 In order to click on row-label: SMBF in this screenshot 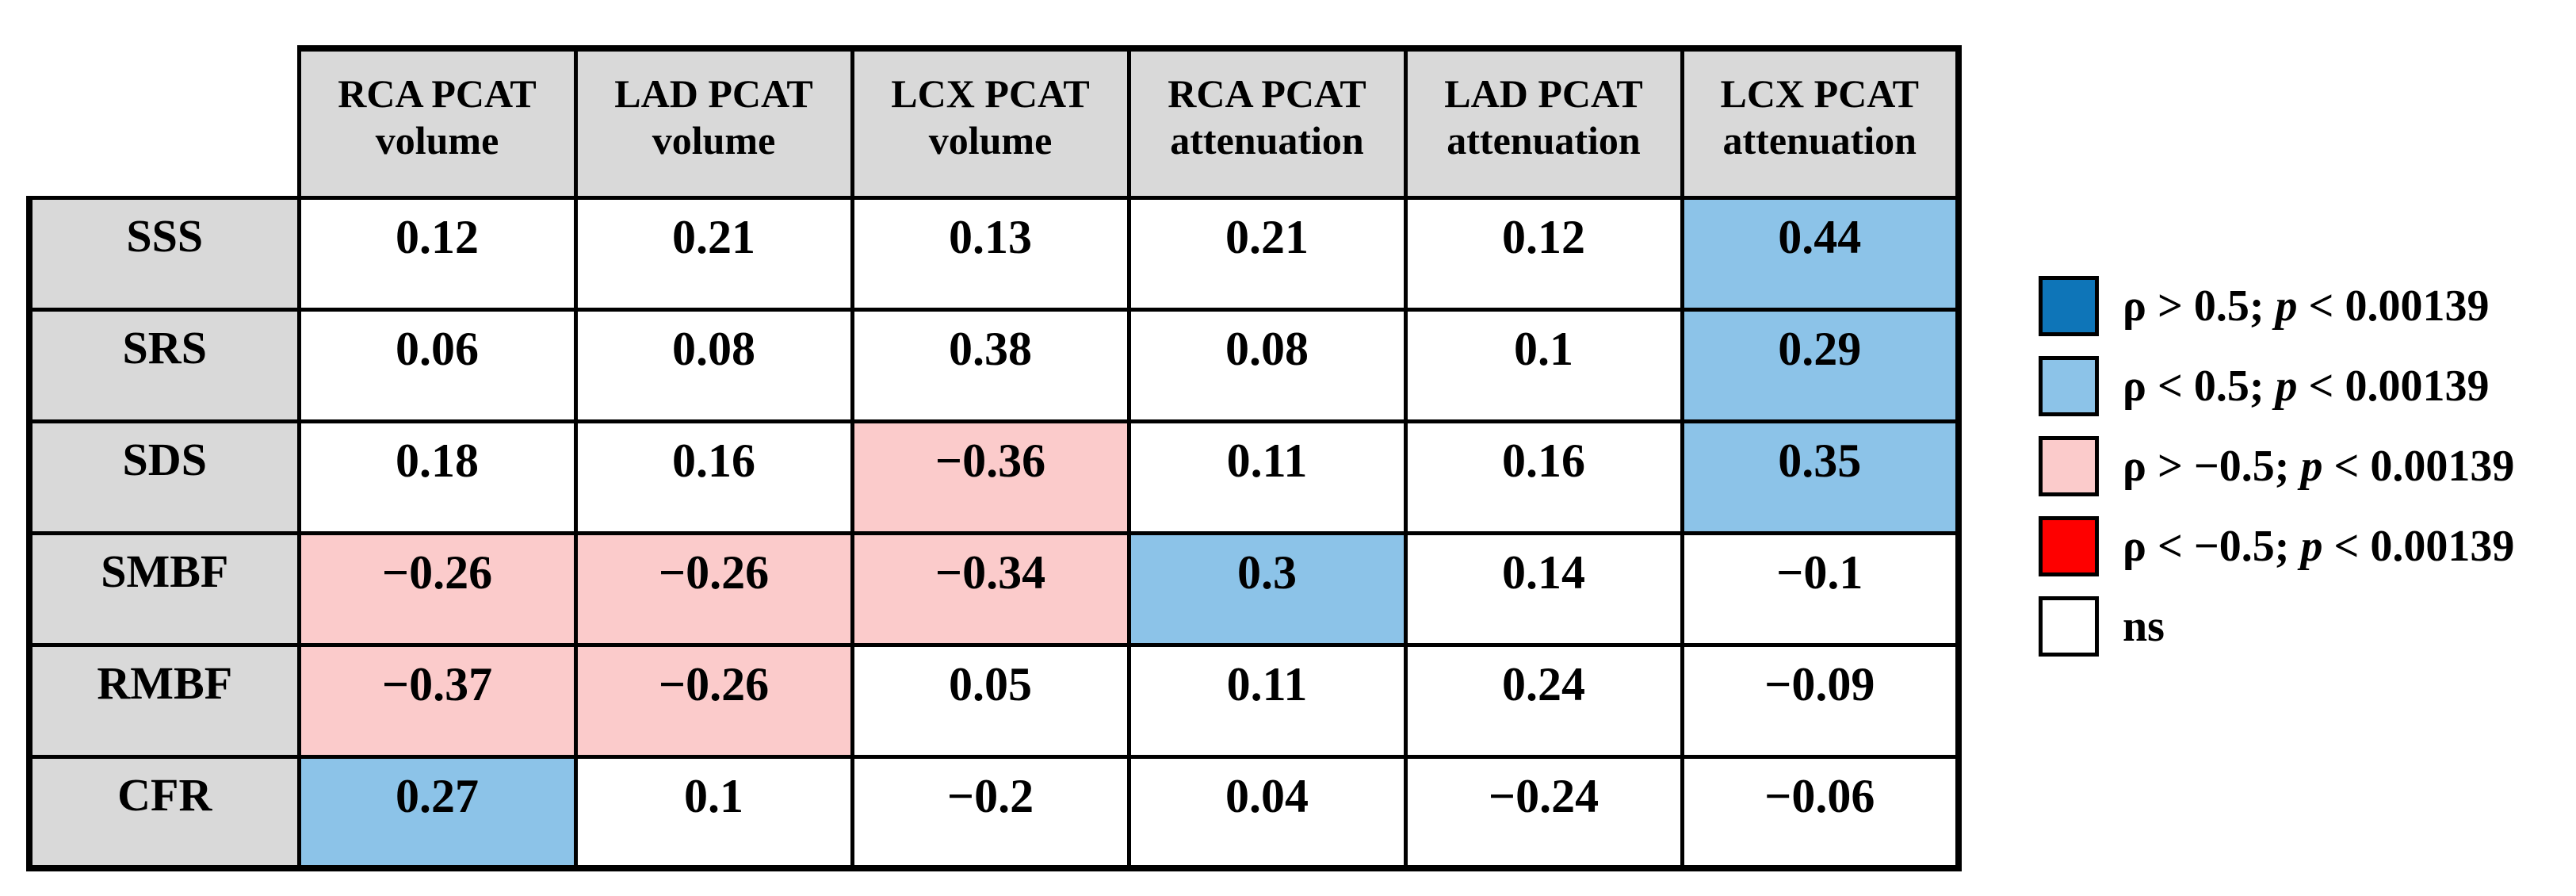, I will do `click(163, 588)`.